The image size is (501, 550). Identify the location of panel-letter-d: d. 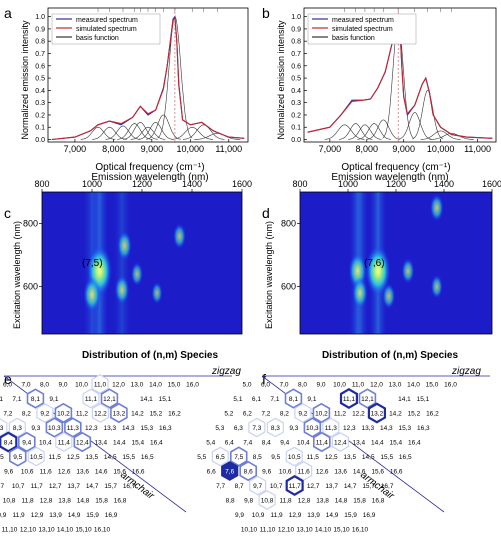
(266, 213).